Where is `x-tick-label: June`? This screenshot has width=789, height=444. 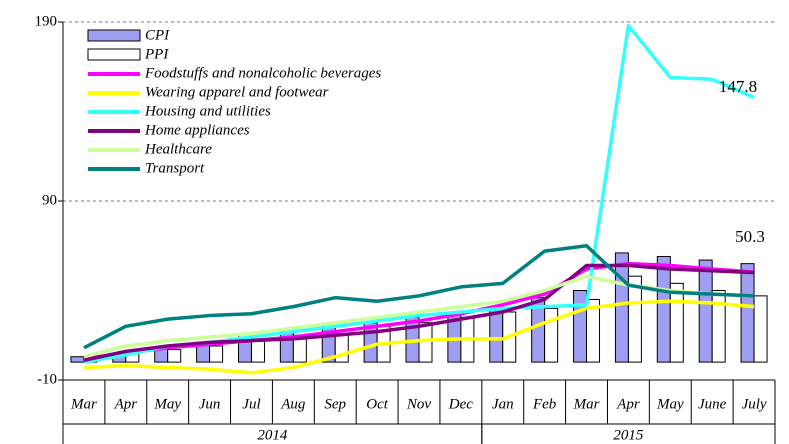
x-tick-label: June is located at coordinates (712, 404).